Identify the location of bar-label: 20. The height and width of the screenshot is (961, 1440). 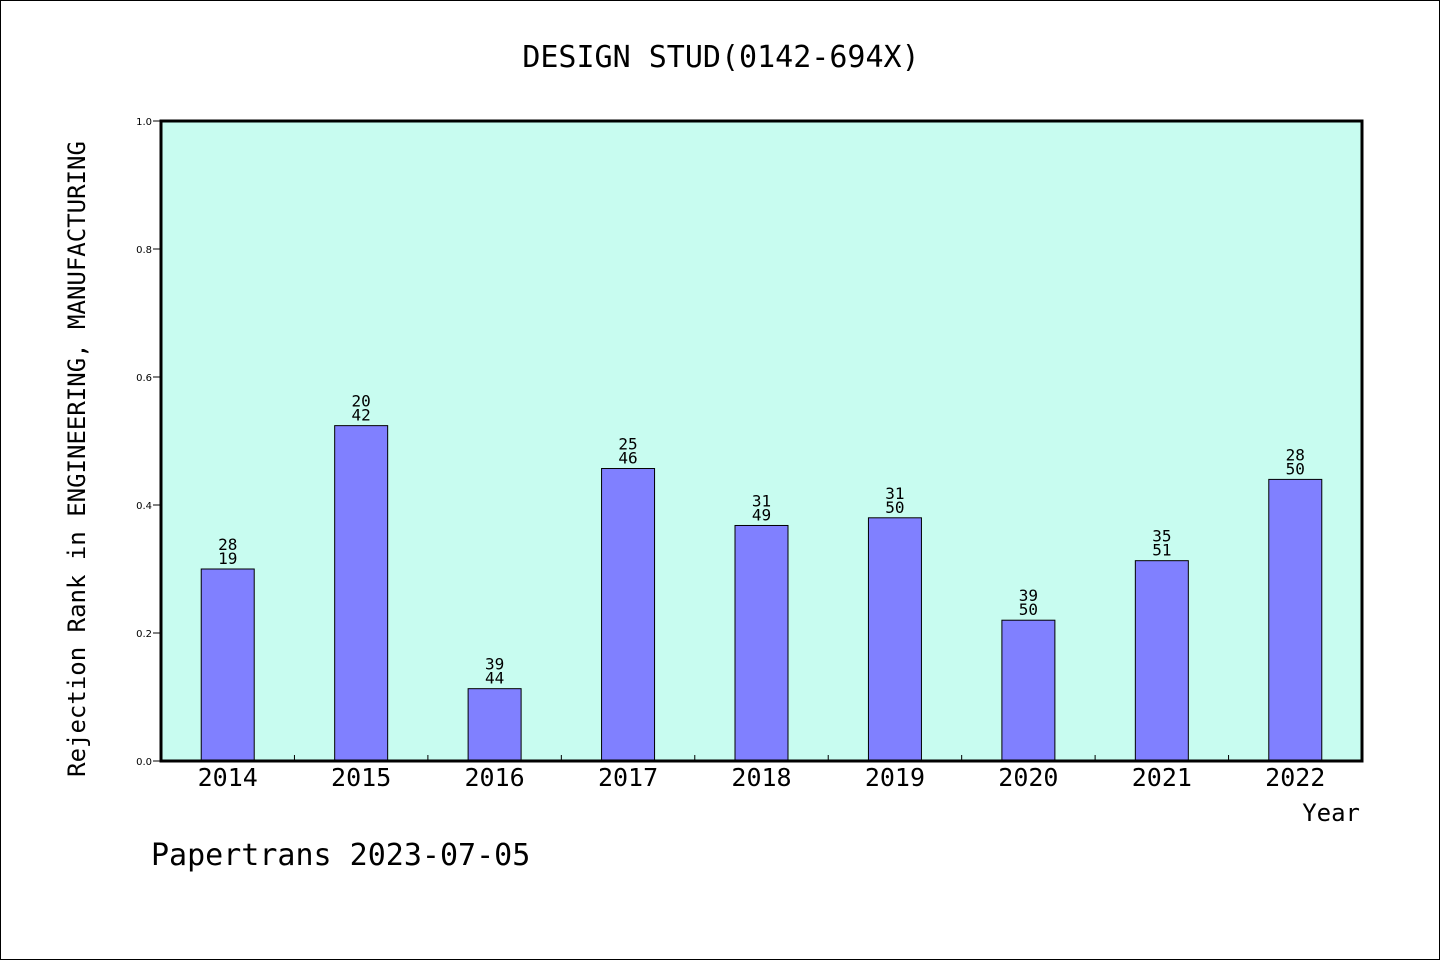
(361, 401).